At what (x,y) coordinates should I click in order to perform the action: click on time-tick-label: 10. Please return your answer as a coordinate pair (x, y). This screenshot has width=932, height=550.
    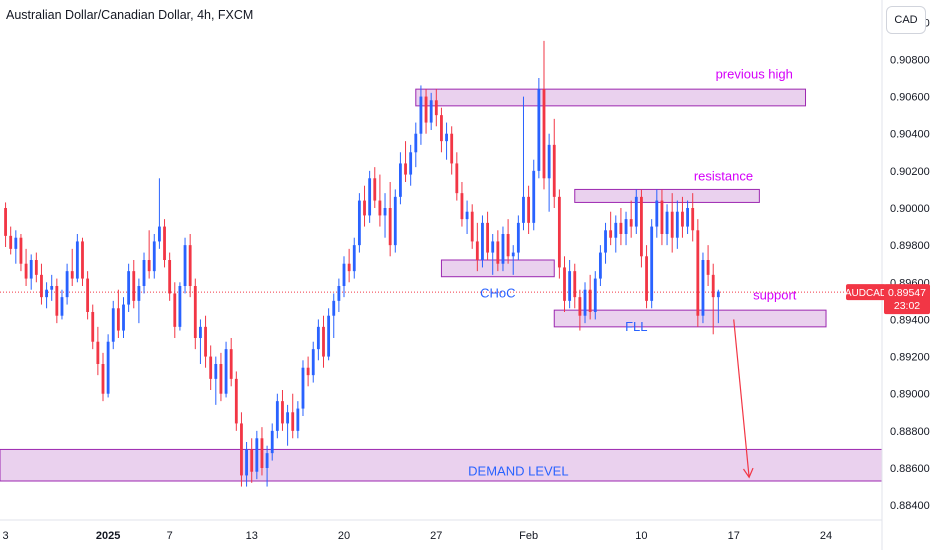
    Looking at the image, I should click on (641, 536).